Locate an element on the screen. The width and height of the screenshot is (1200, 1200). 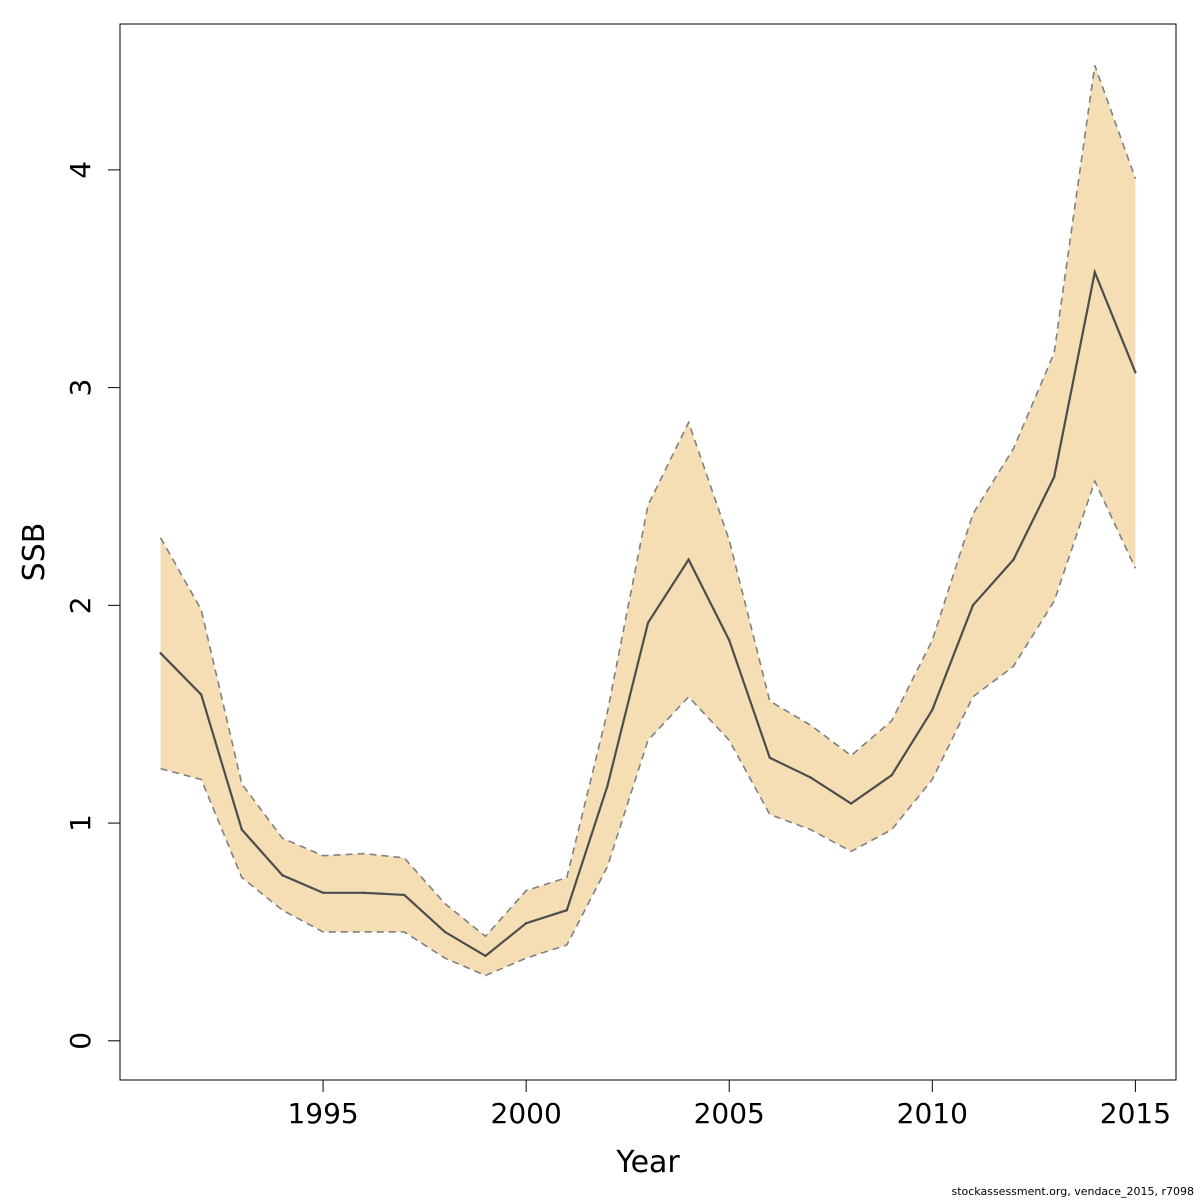
data-point-2013 is located at coordinates (1054, 477).